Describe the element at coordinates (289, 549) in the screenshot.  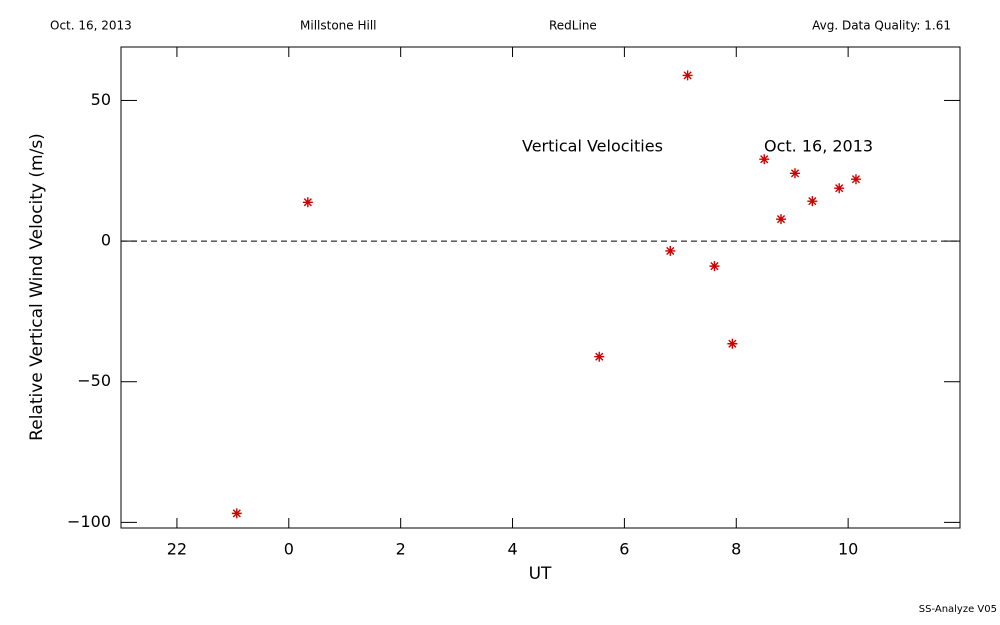
I see `x-tick-label: 0` at that location.